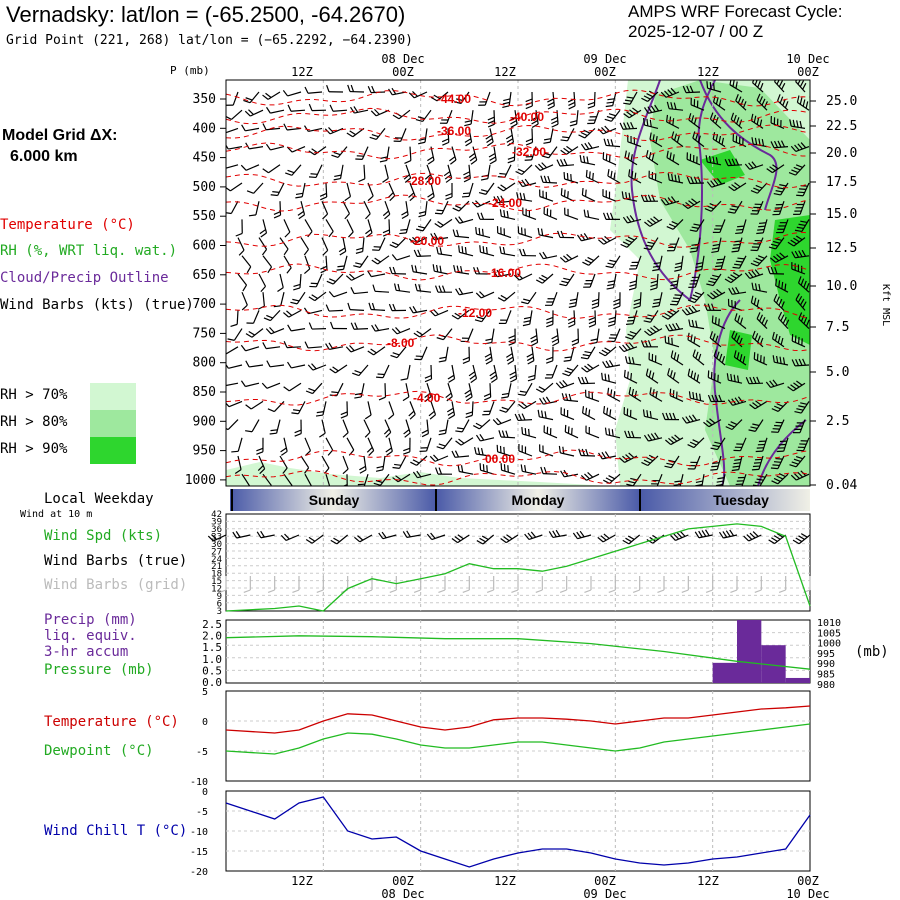 This screenshot has height=900, width=900. What do you see at coordinates (708, 72) in the screenshot?
I see `top-hour-label: 12Z` at bounding box center [708, 72].